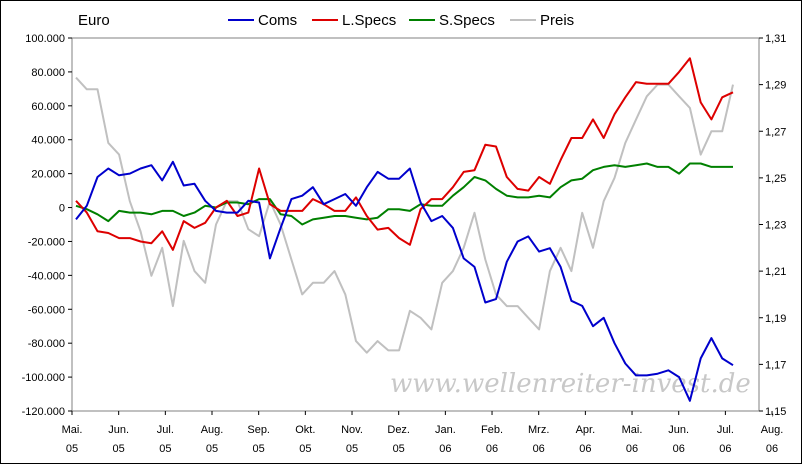 The height and width of the screenshot is (464, 802). I want to click on y-right-tick-label: 1,25, so click(775, 179).